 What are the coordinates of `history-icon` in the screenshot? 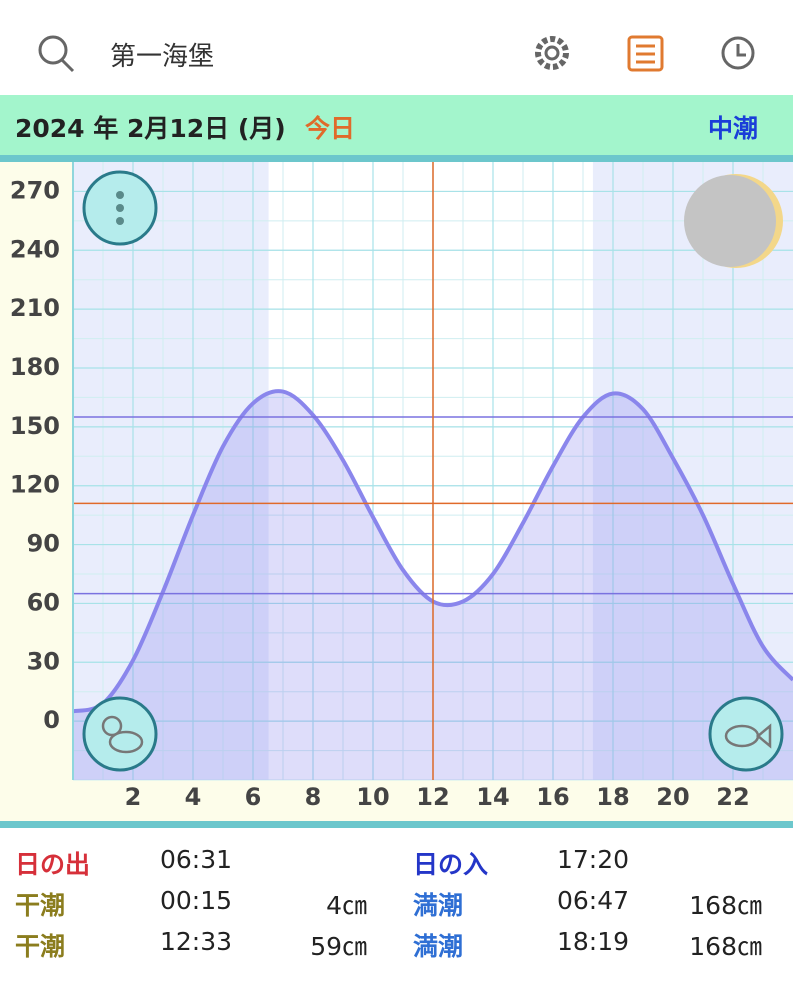 It's located at (738, 53).